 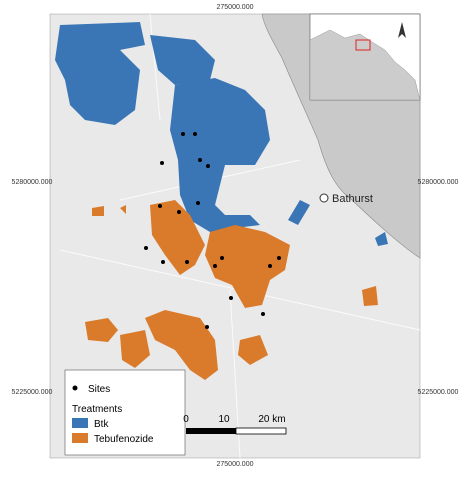 I want to click on scale-label: 0, so click(x=186, y=419).